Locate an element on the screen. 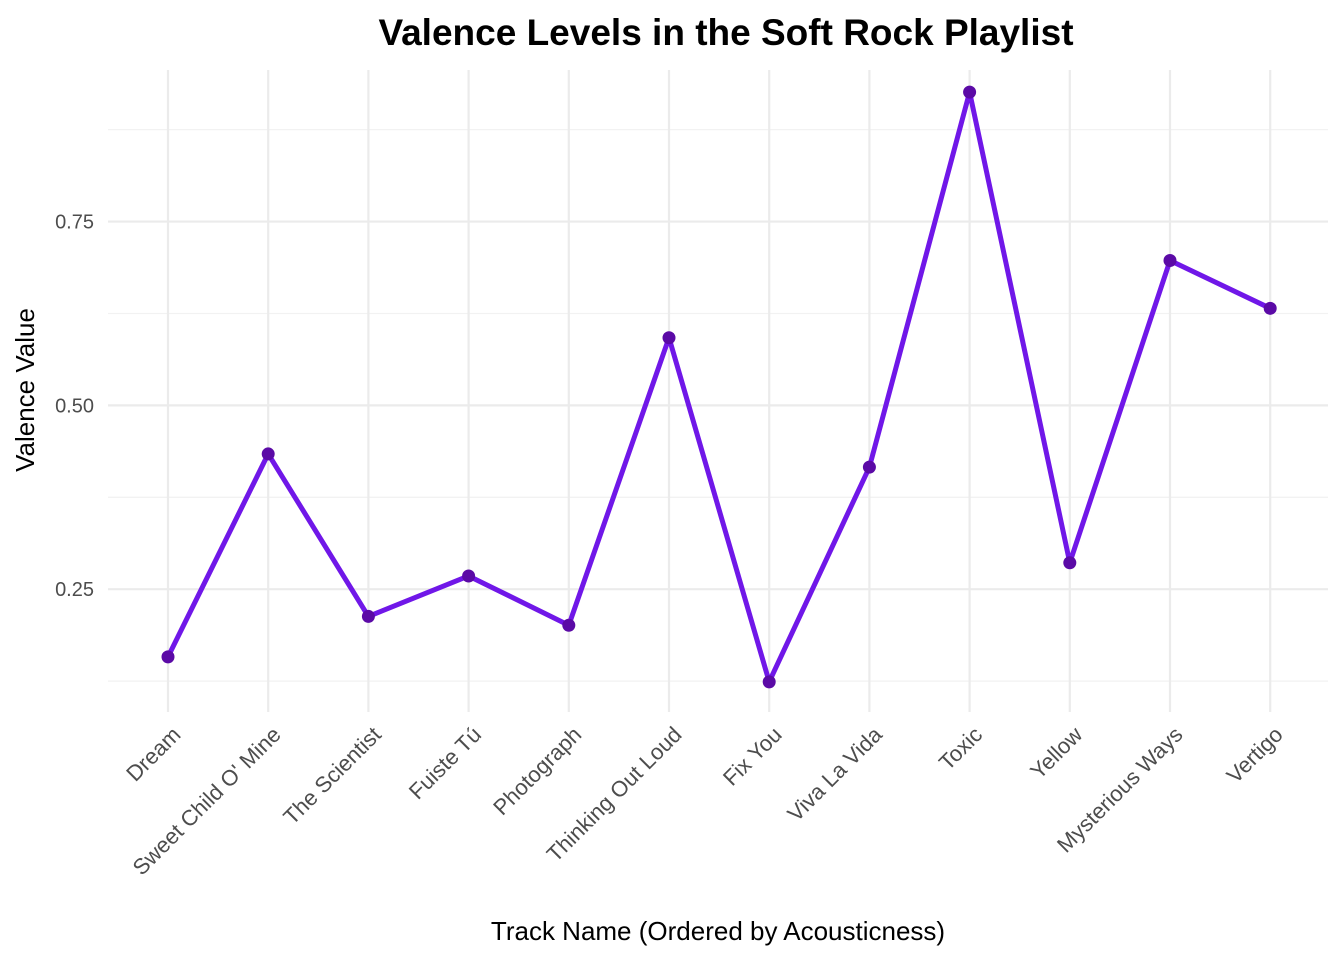  x-tick-label: Photograph is located at coordinates (537, 771).